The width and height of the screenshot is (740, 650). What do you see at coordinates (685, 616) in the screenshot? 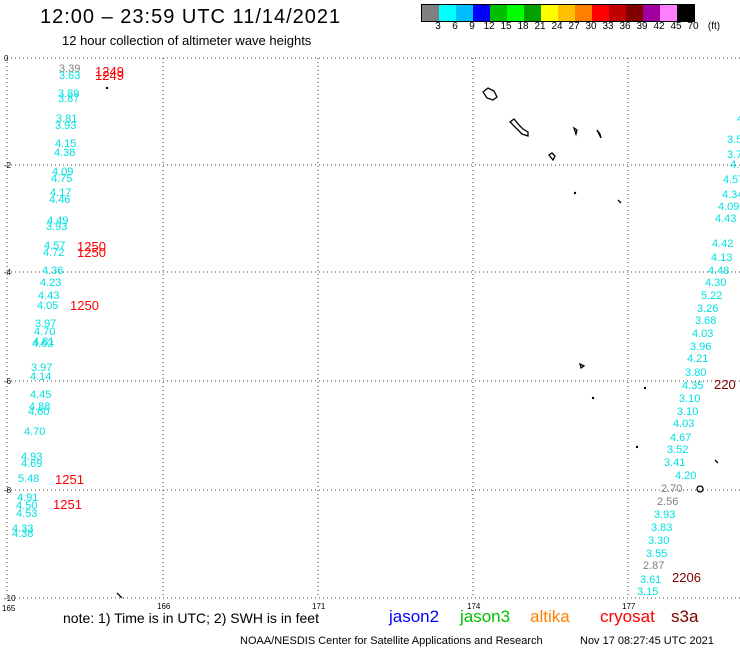
I see `satellite-label-s3a: s3a` at bounding box center [685, 616].